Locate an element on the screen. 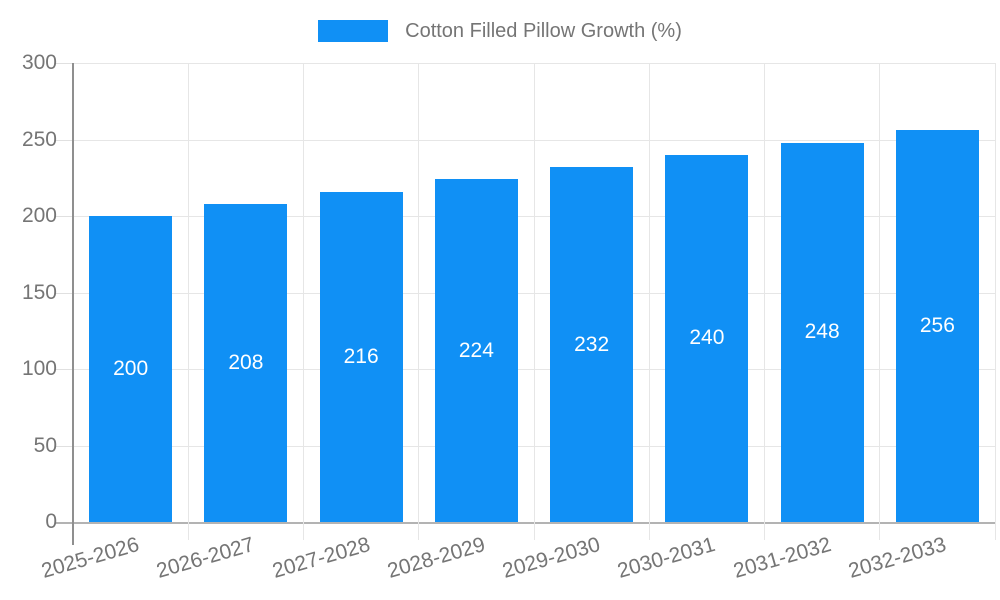  bar-value-label: 248 is located at coordinates (822, 332).